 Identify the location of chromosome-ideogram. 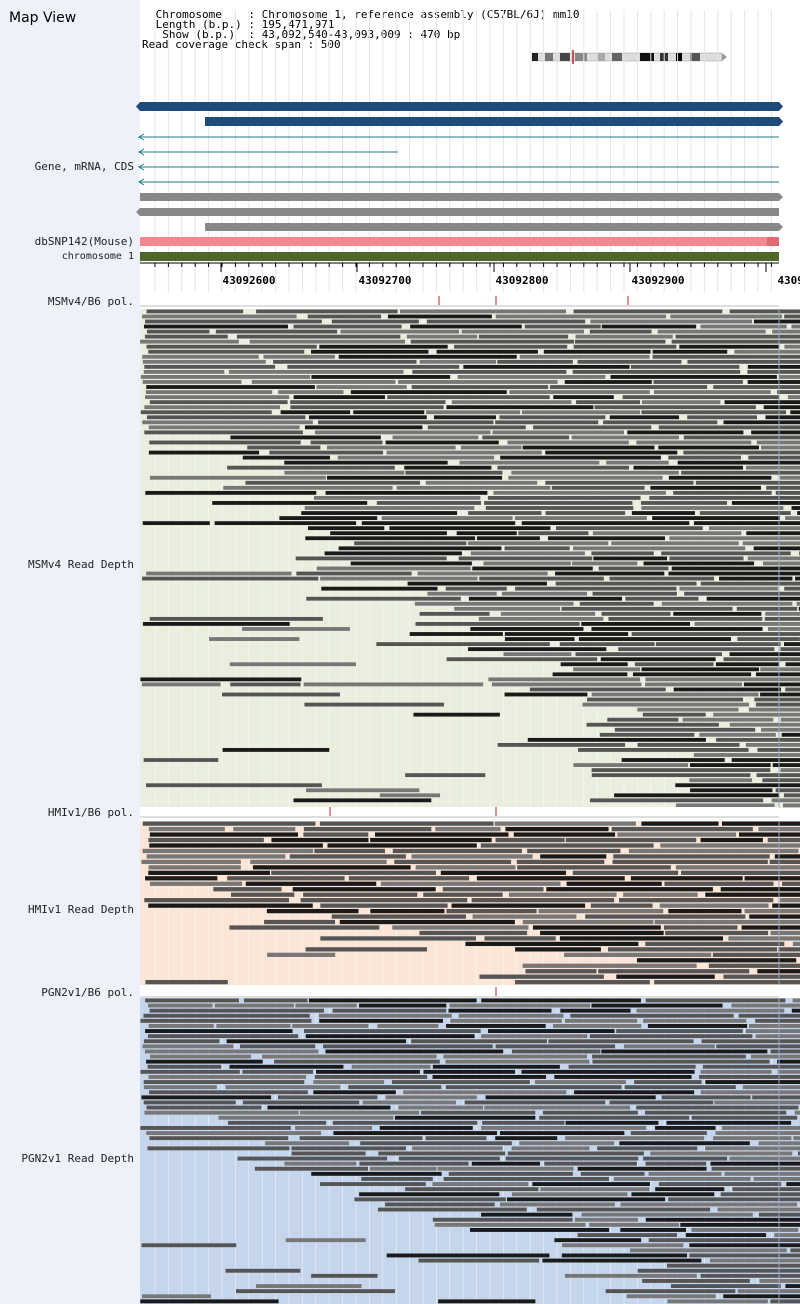
(629, 57).